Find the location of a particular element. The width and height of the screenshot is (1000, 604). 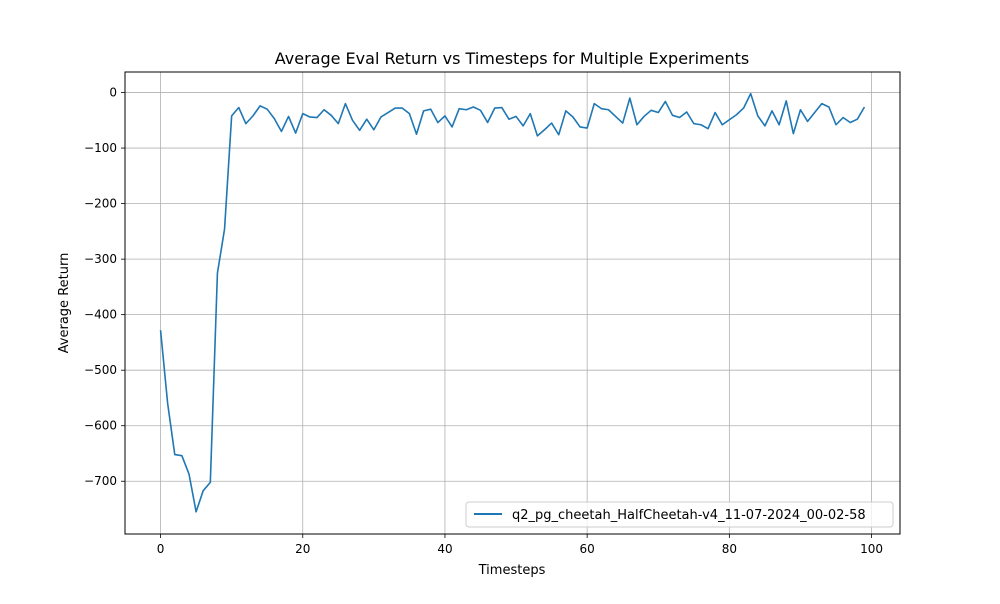

x-axis: 0 20 40 60 80 100 is located at coordinates (520, 545).